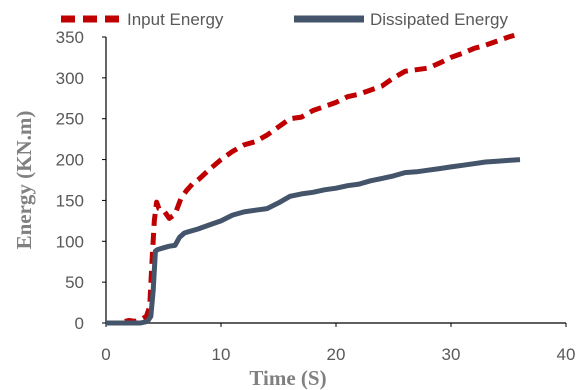 This screenshot has height=390, width=587. Describe the element at coordinates (451, 354) in the screenshot. I see `x-tick-label: 30` at that location.